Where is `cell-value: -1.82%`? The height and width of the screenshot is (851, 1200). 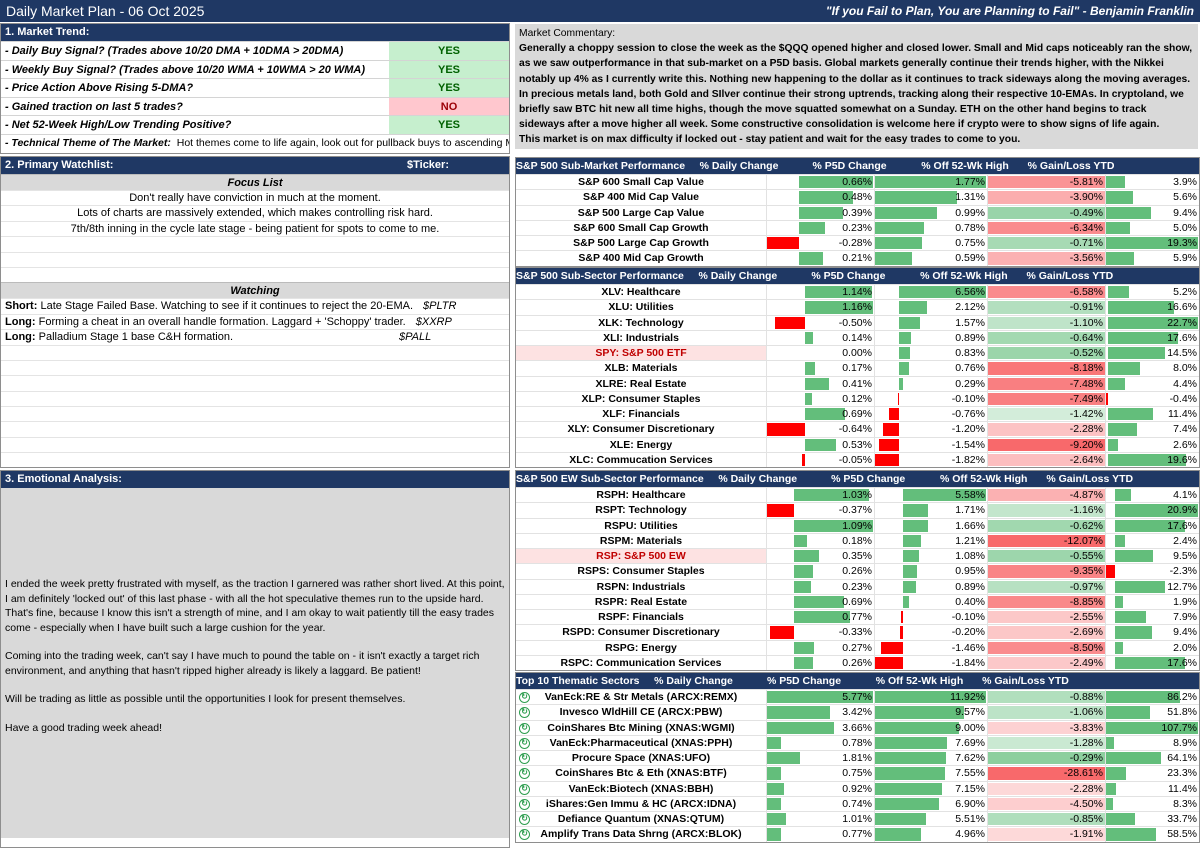
cell-value: -1.82% is located at coordinates (968, 459).